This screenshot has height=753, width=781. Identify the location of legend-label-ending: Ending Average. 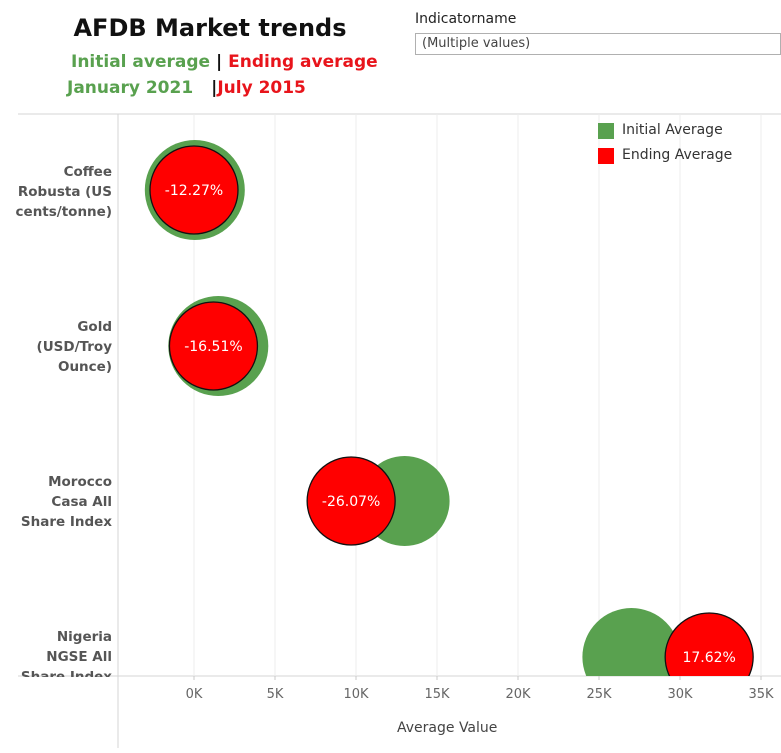
(677, 155).